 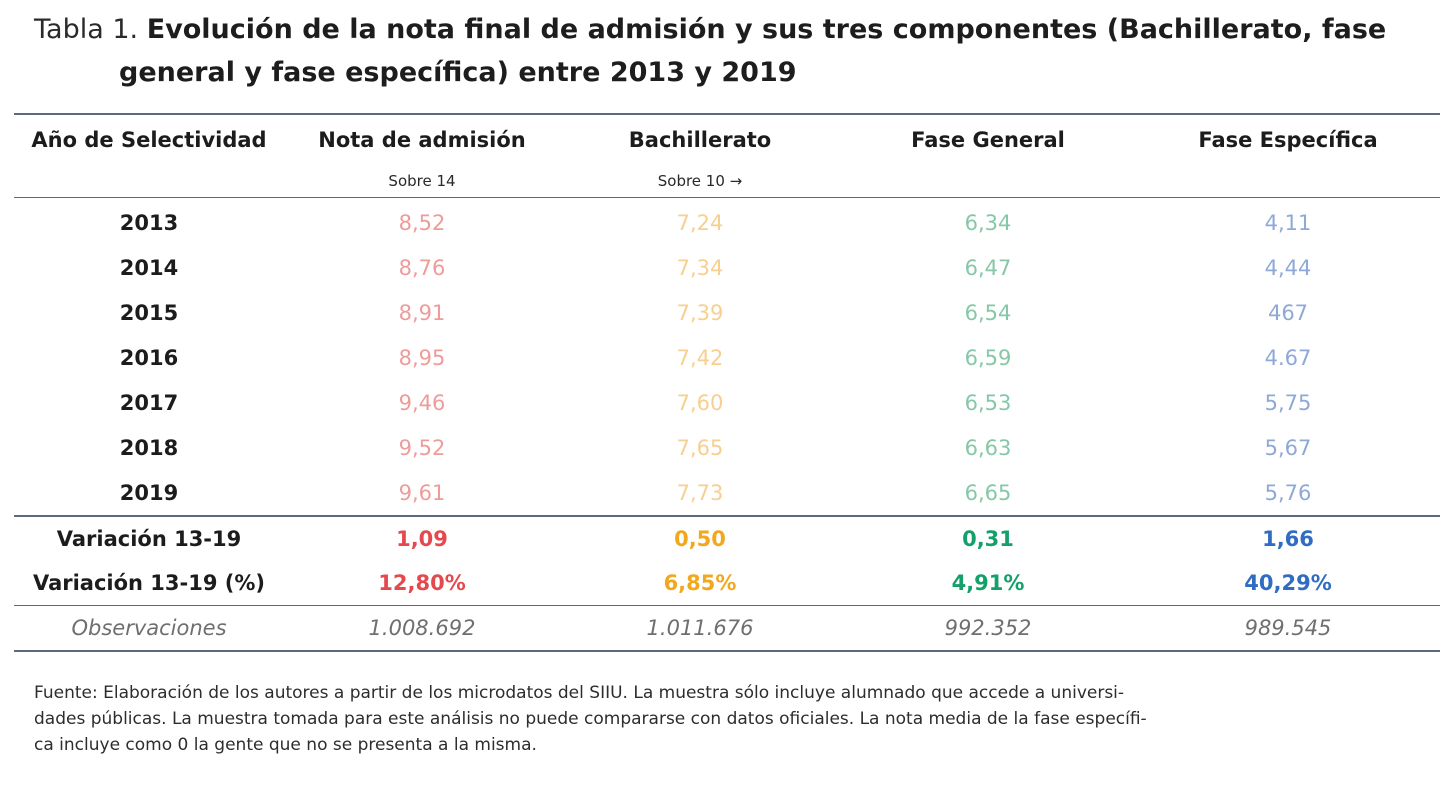 What do you see at coordinates (1288, 492) in the screenshot?
I see `value-cell: 5,76` at bounding box center [1288, 492].